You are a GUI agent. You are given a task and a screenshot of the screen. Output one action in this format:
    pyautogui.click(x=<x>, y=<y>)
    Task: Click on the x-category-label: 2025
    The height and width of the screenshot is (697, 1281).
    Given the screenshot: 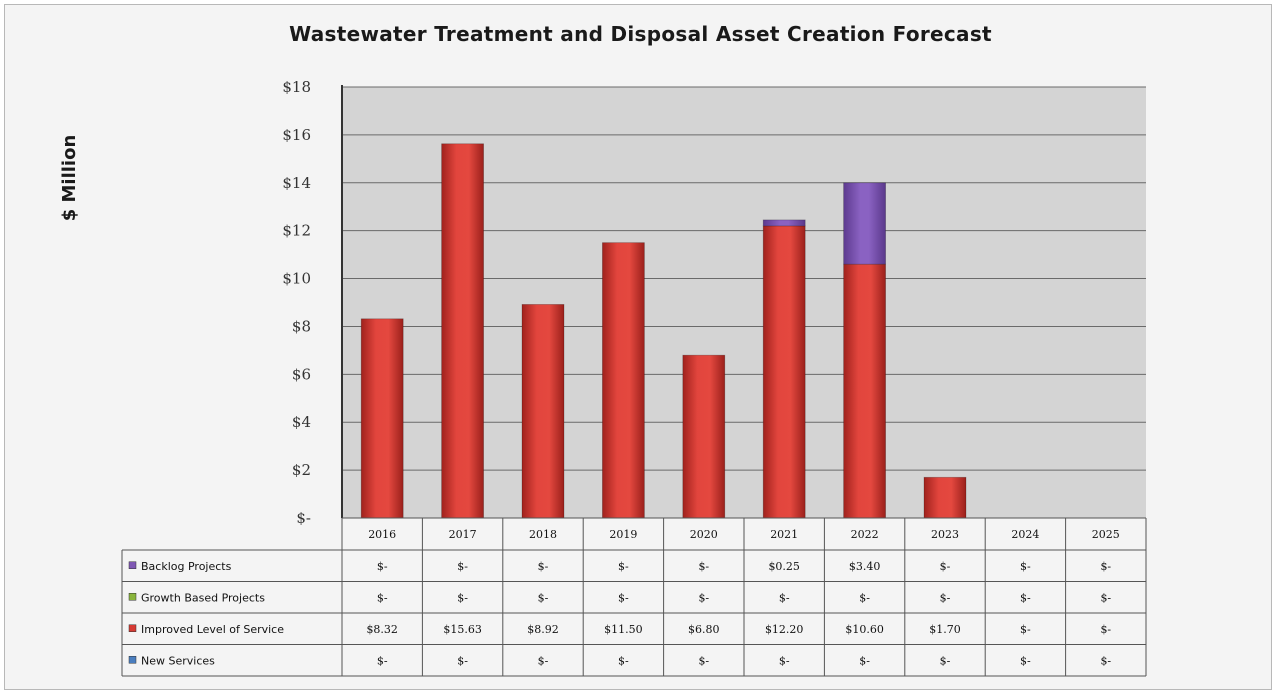 What is the action you would take?
    pyautogui.click(x=1106, y=534)
    